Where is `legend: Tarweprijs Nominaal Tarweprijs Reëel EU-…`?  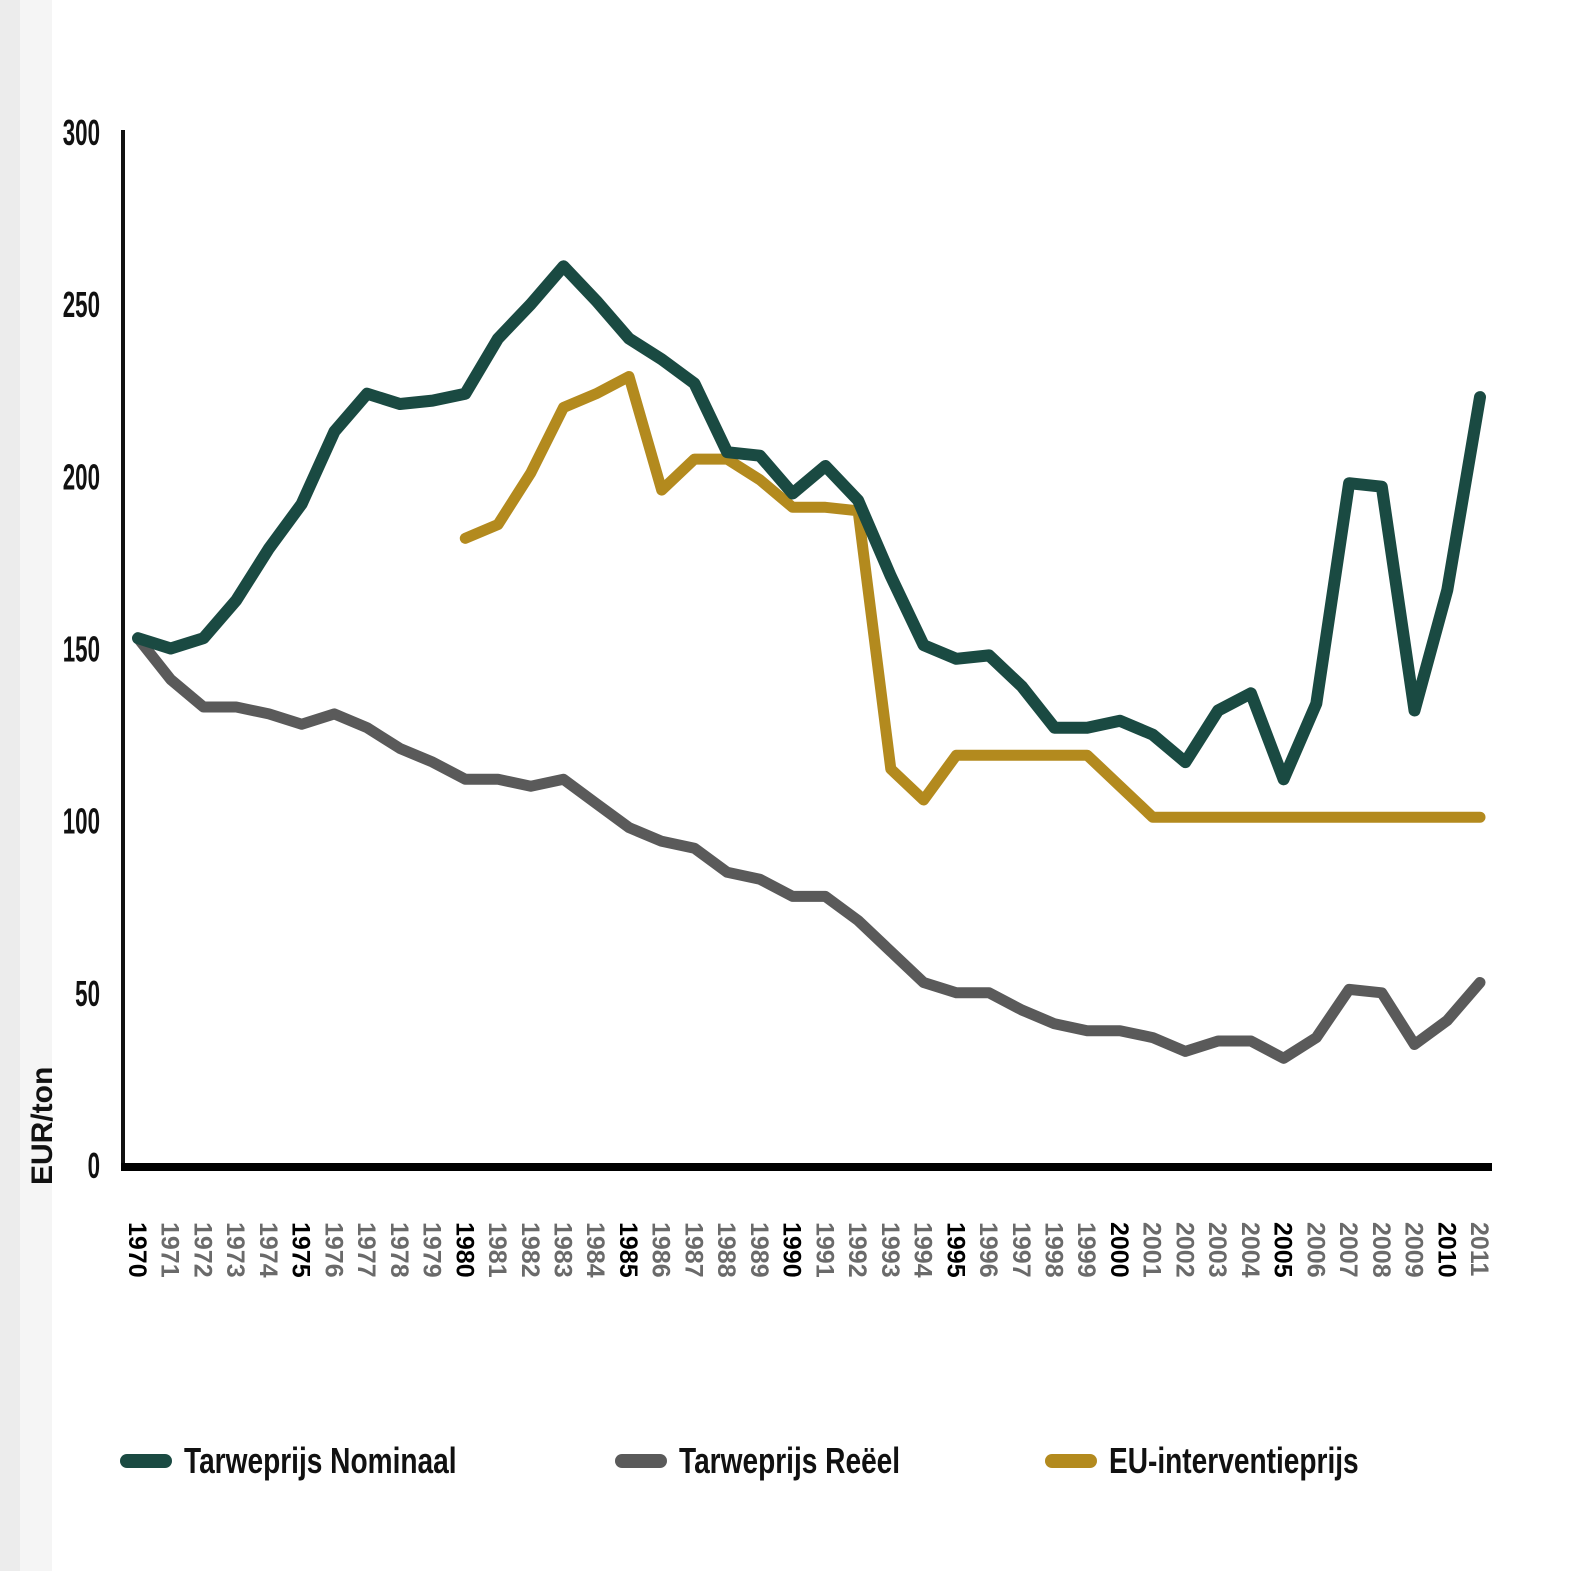 legend: Tarweprijs Nominaal Tarweprijs Reëel EU-… is located at coordinates (805, 1461).